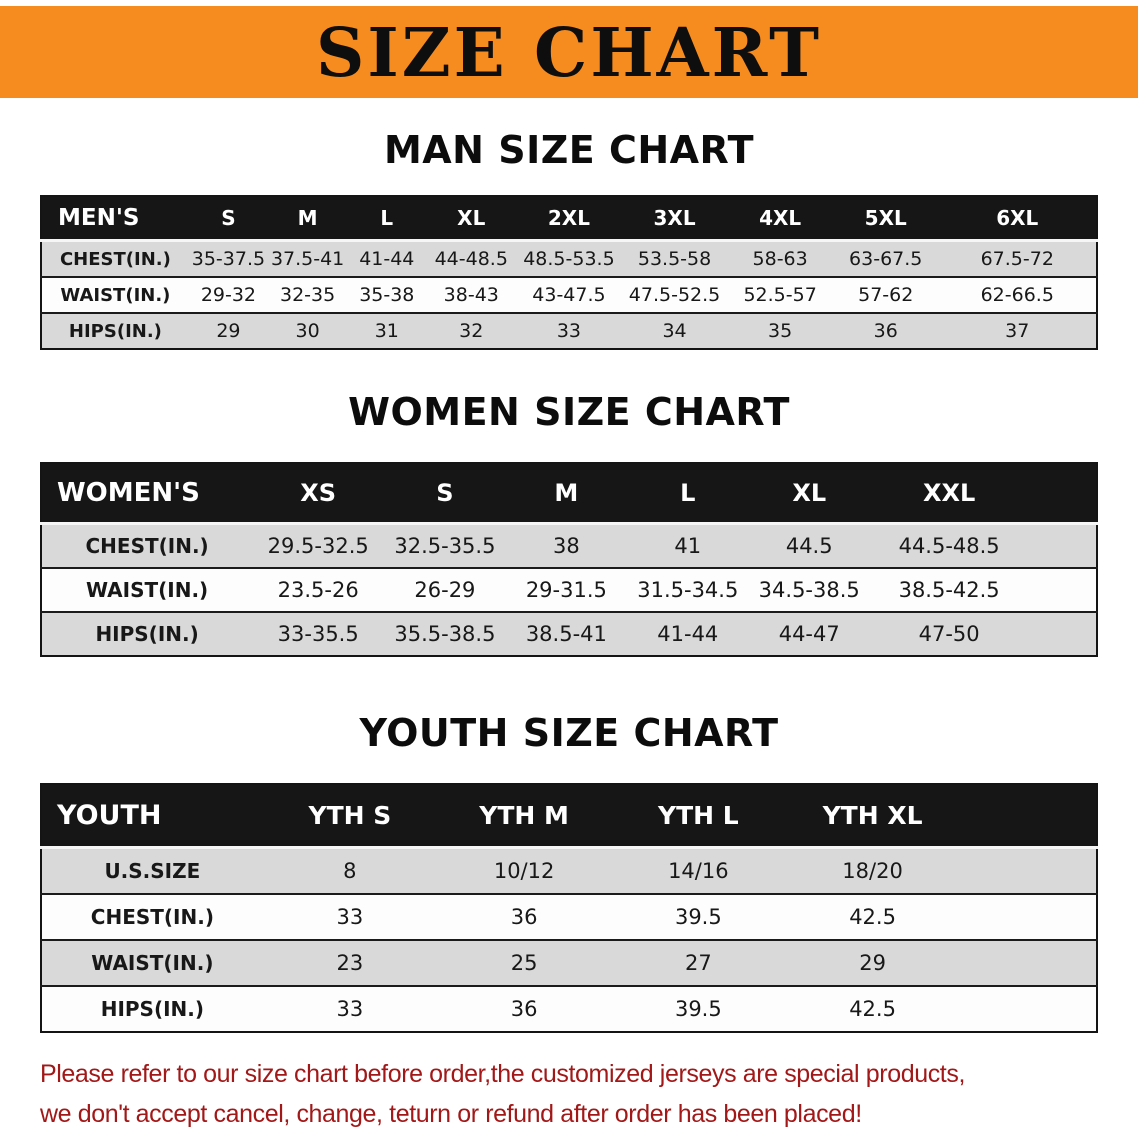  I want to click on size-column-header: 5XL, so click(885, 218).